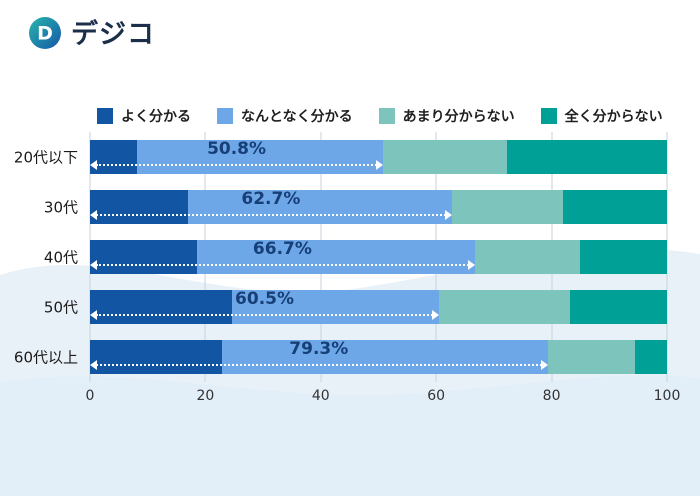 The image size is (700, 496). Describe the element at coordinates (667, 257) in the screenshot. I see `gridline` at that location.